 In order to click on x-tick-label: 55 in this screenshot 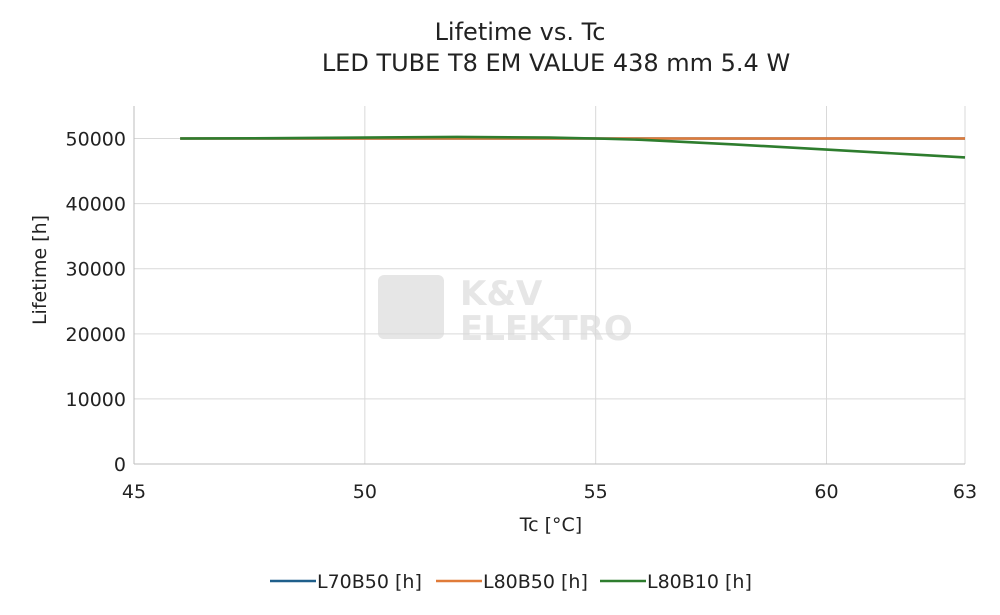, I will do `click(596, 492)`.